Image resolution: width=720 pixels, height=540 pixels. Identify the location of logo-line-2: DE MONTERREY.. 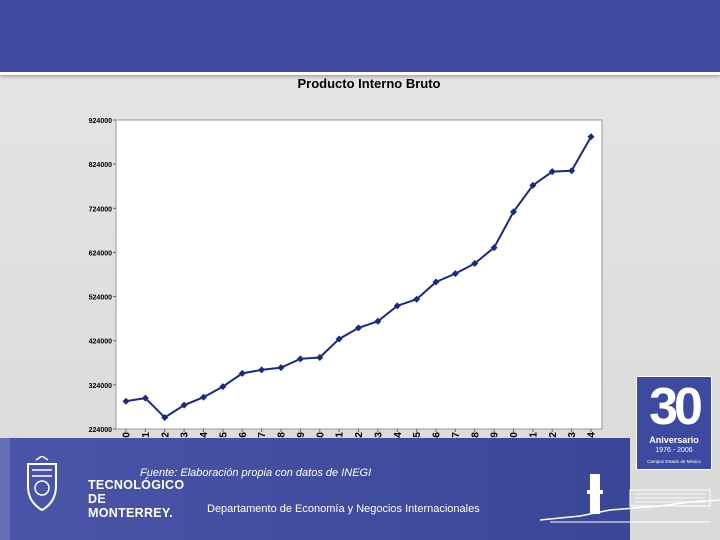
(130, 506).